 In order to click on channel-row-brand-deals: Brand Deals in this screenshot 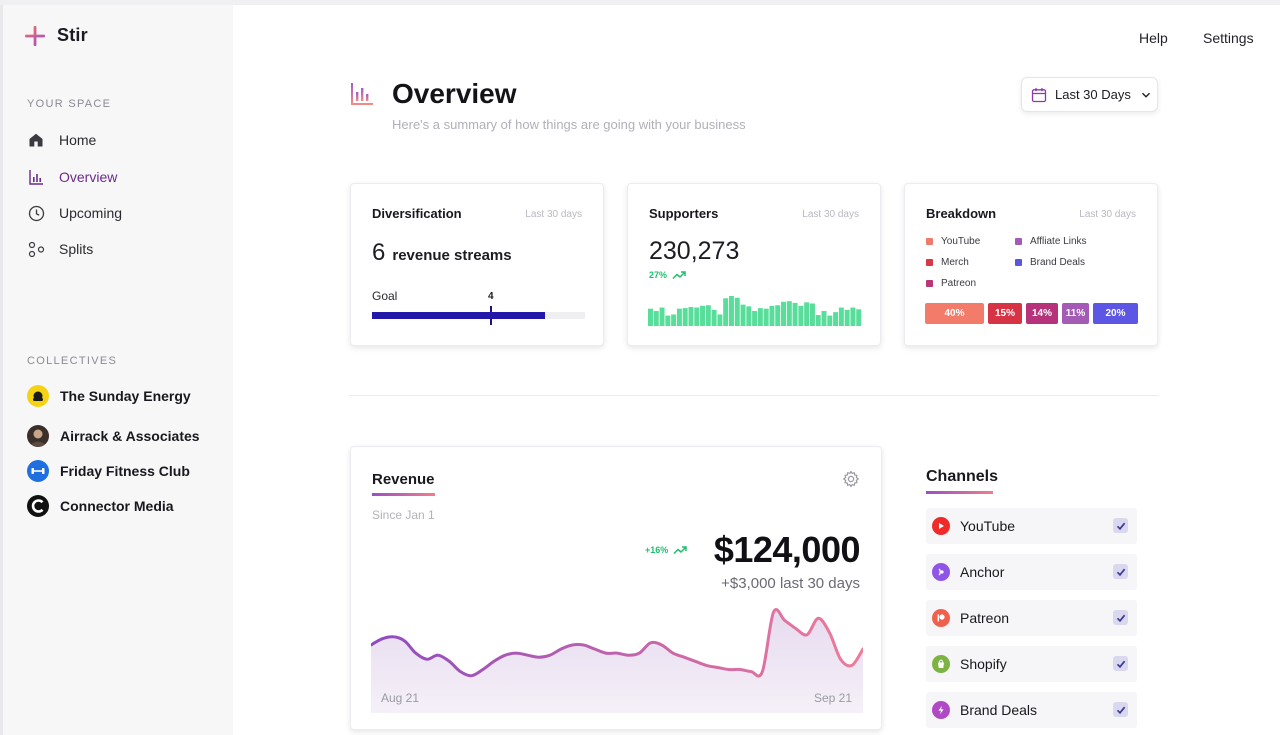, I will do `click(1031, 710)`.